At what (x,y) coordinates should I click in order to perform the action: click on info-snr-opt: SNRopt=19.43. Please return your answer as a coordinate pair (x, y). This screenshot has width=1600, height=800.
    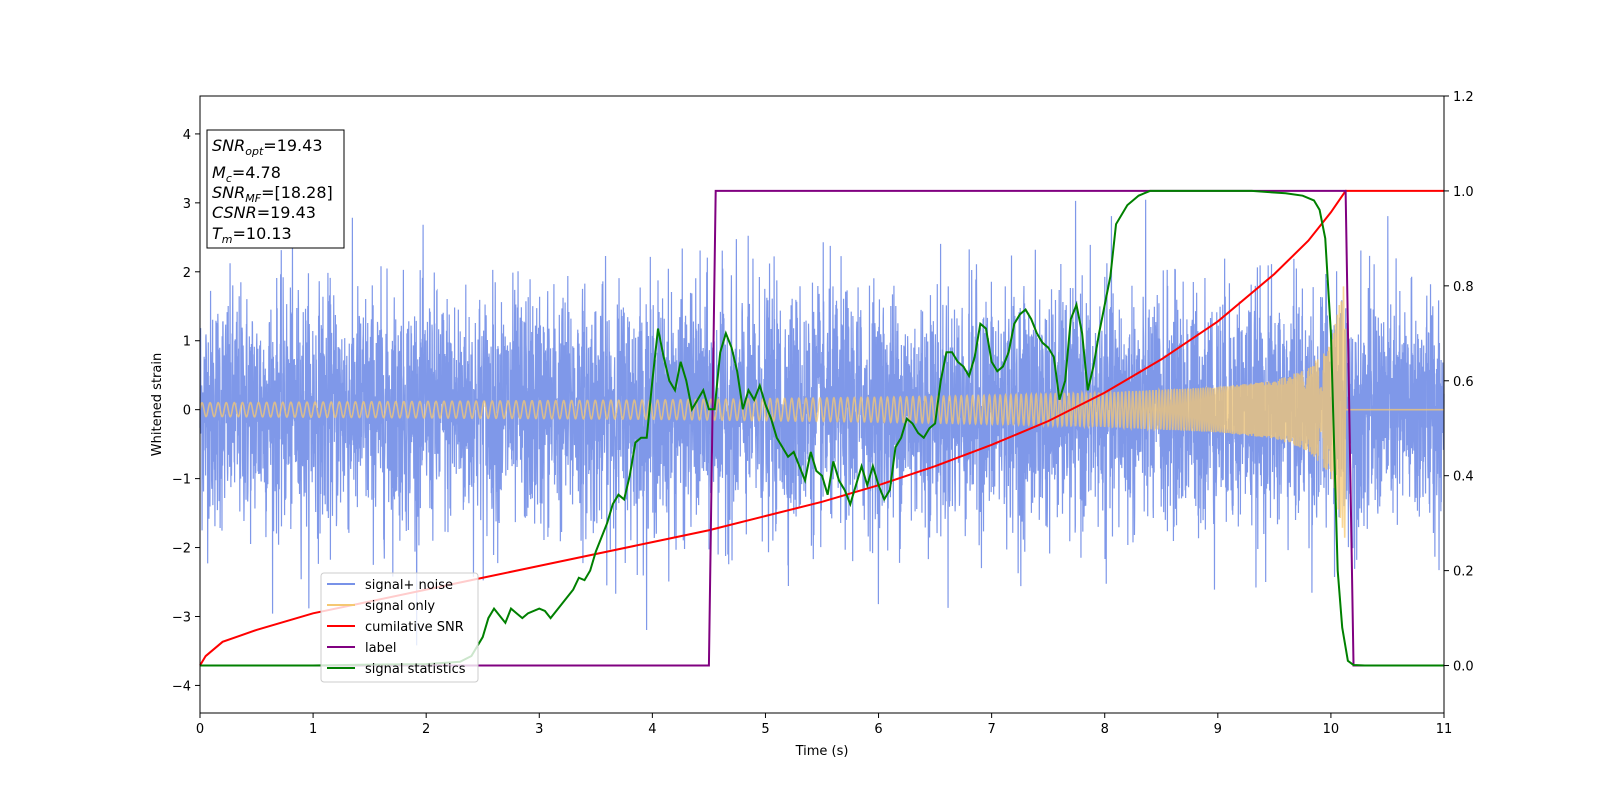
    Looking at the image, I should click on (267, 147).